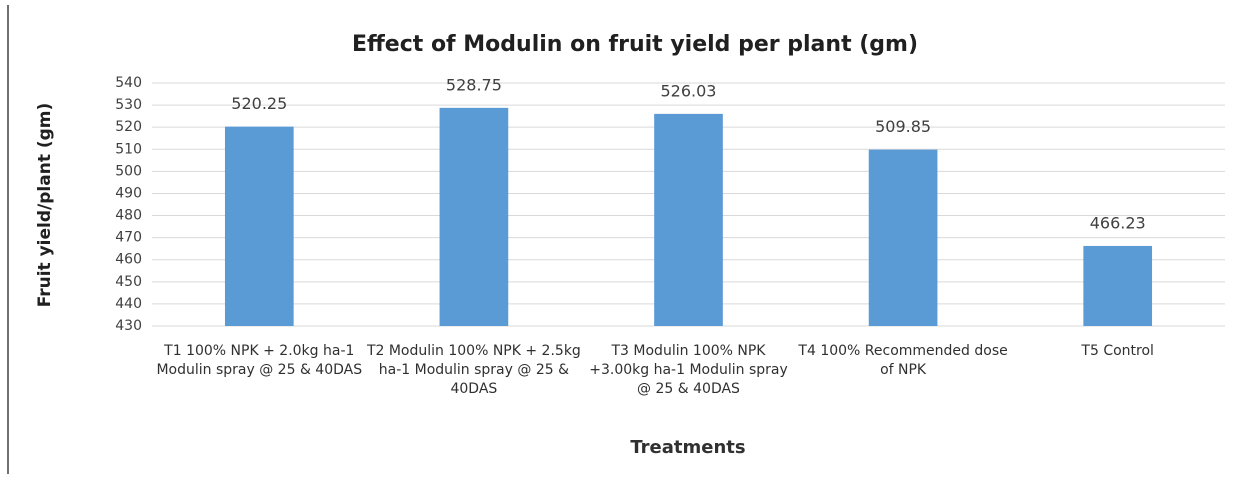  I want to click on y-tick-label: 450, so click(128, 282).